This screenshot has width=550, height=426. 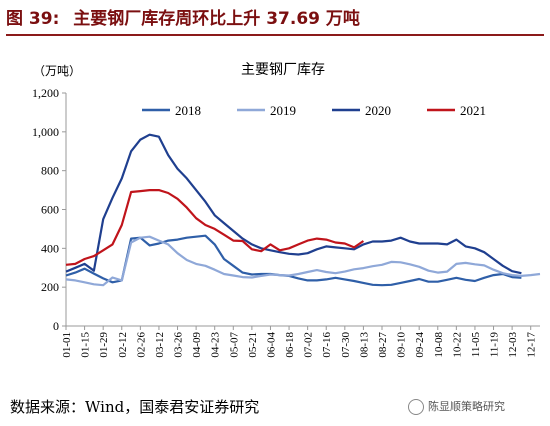 I want to click on y-tick-label: 200, so click(x=50, y=287).